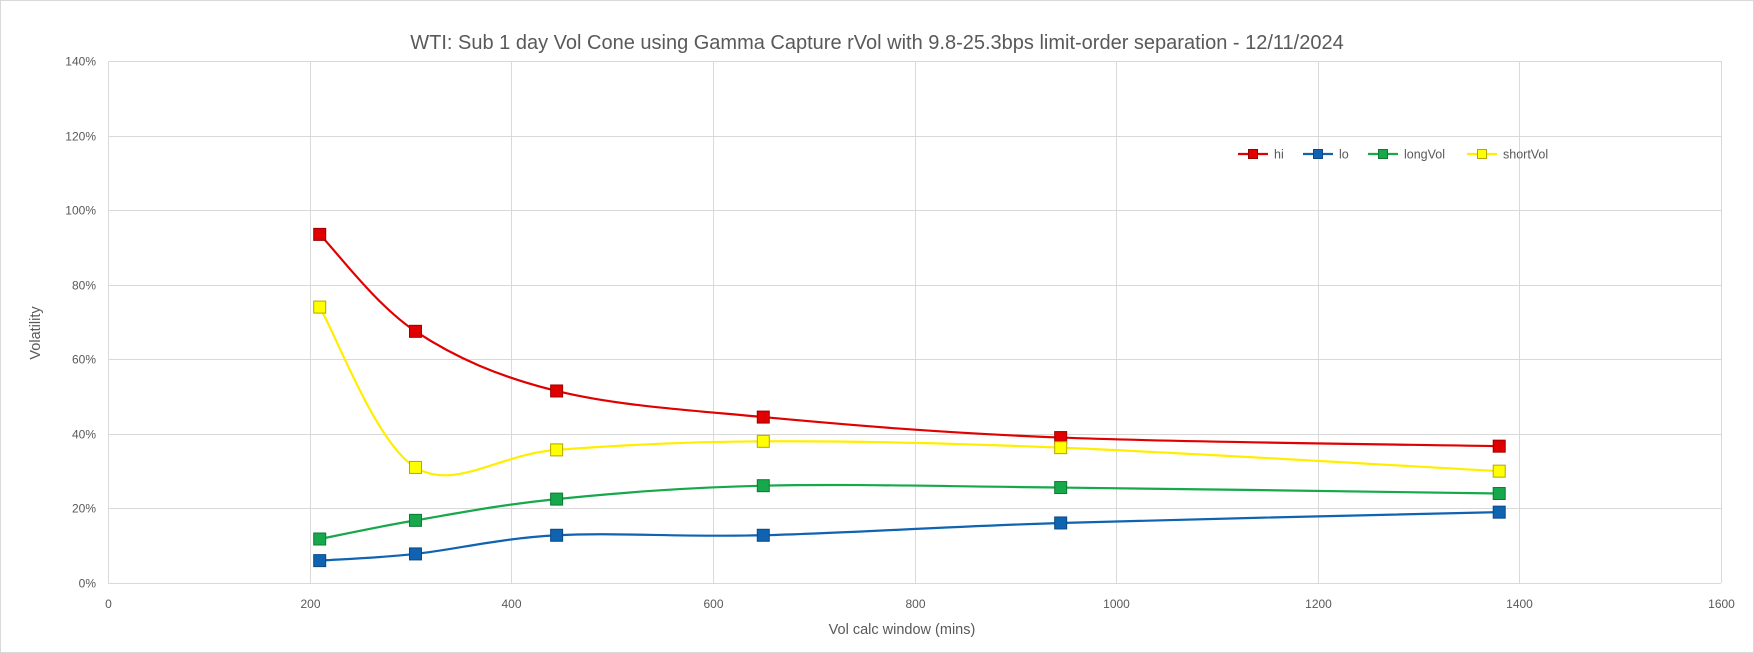 The image size is (1754, 653). Describe the element at coordinates (713, 604) in the screenshot. I see `x-tick-label: 600` at that location.